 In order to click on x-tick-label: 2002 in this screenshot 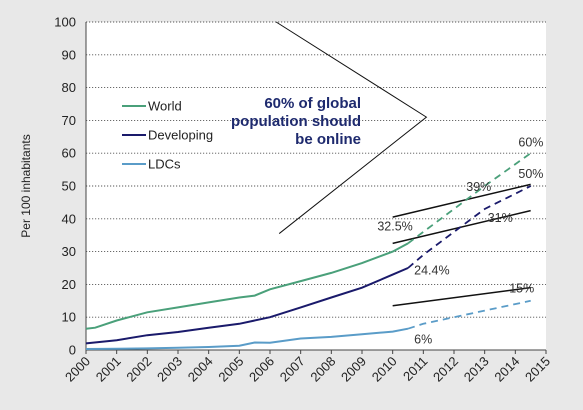, I will do `click(138, 369)`.